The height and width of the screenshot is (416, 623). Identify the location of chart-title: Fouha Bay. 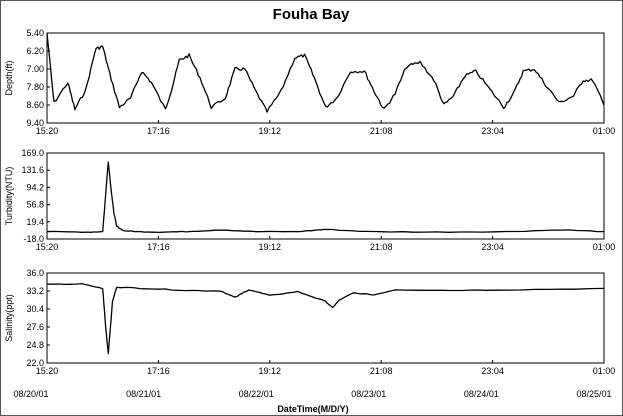
(311, 14).